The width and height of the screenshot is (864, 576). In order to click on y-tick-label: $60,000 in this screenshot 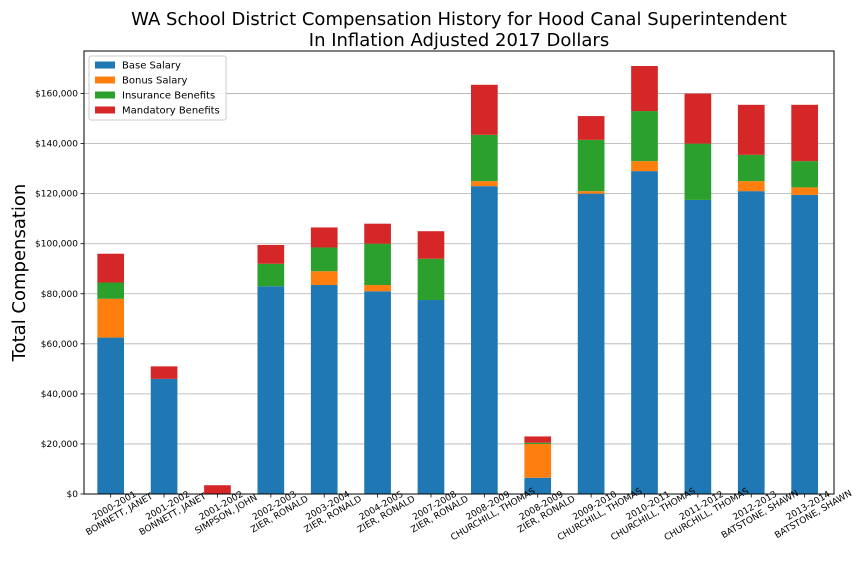, I will do `click(59, 345)`.